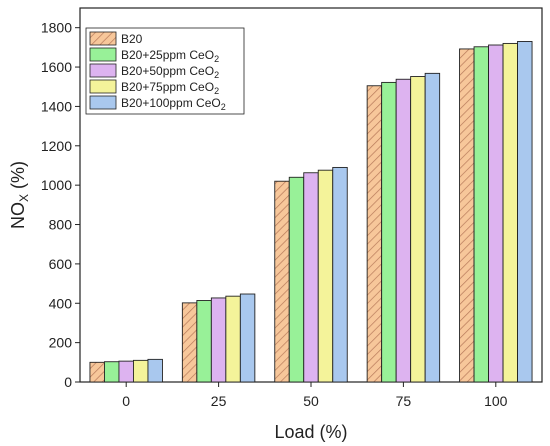 The image size is (550, 446). I want to click on legend-label: B20+75ppm CeO2, so click(170, 88).